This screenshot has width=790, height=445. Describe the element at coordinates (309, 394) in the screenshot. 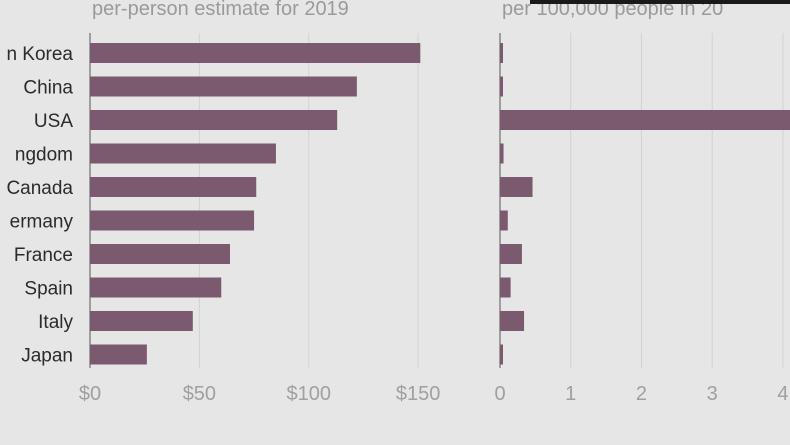

I see `tick-label-1-2: $100` at that location.